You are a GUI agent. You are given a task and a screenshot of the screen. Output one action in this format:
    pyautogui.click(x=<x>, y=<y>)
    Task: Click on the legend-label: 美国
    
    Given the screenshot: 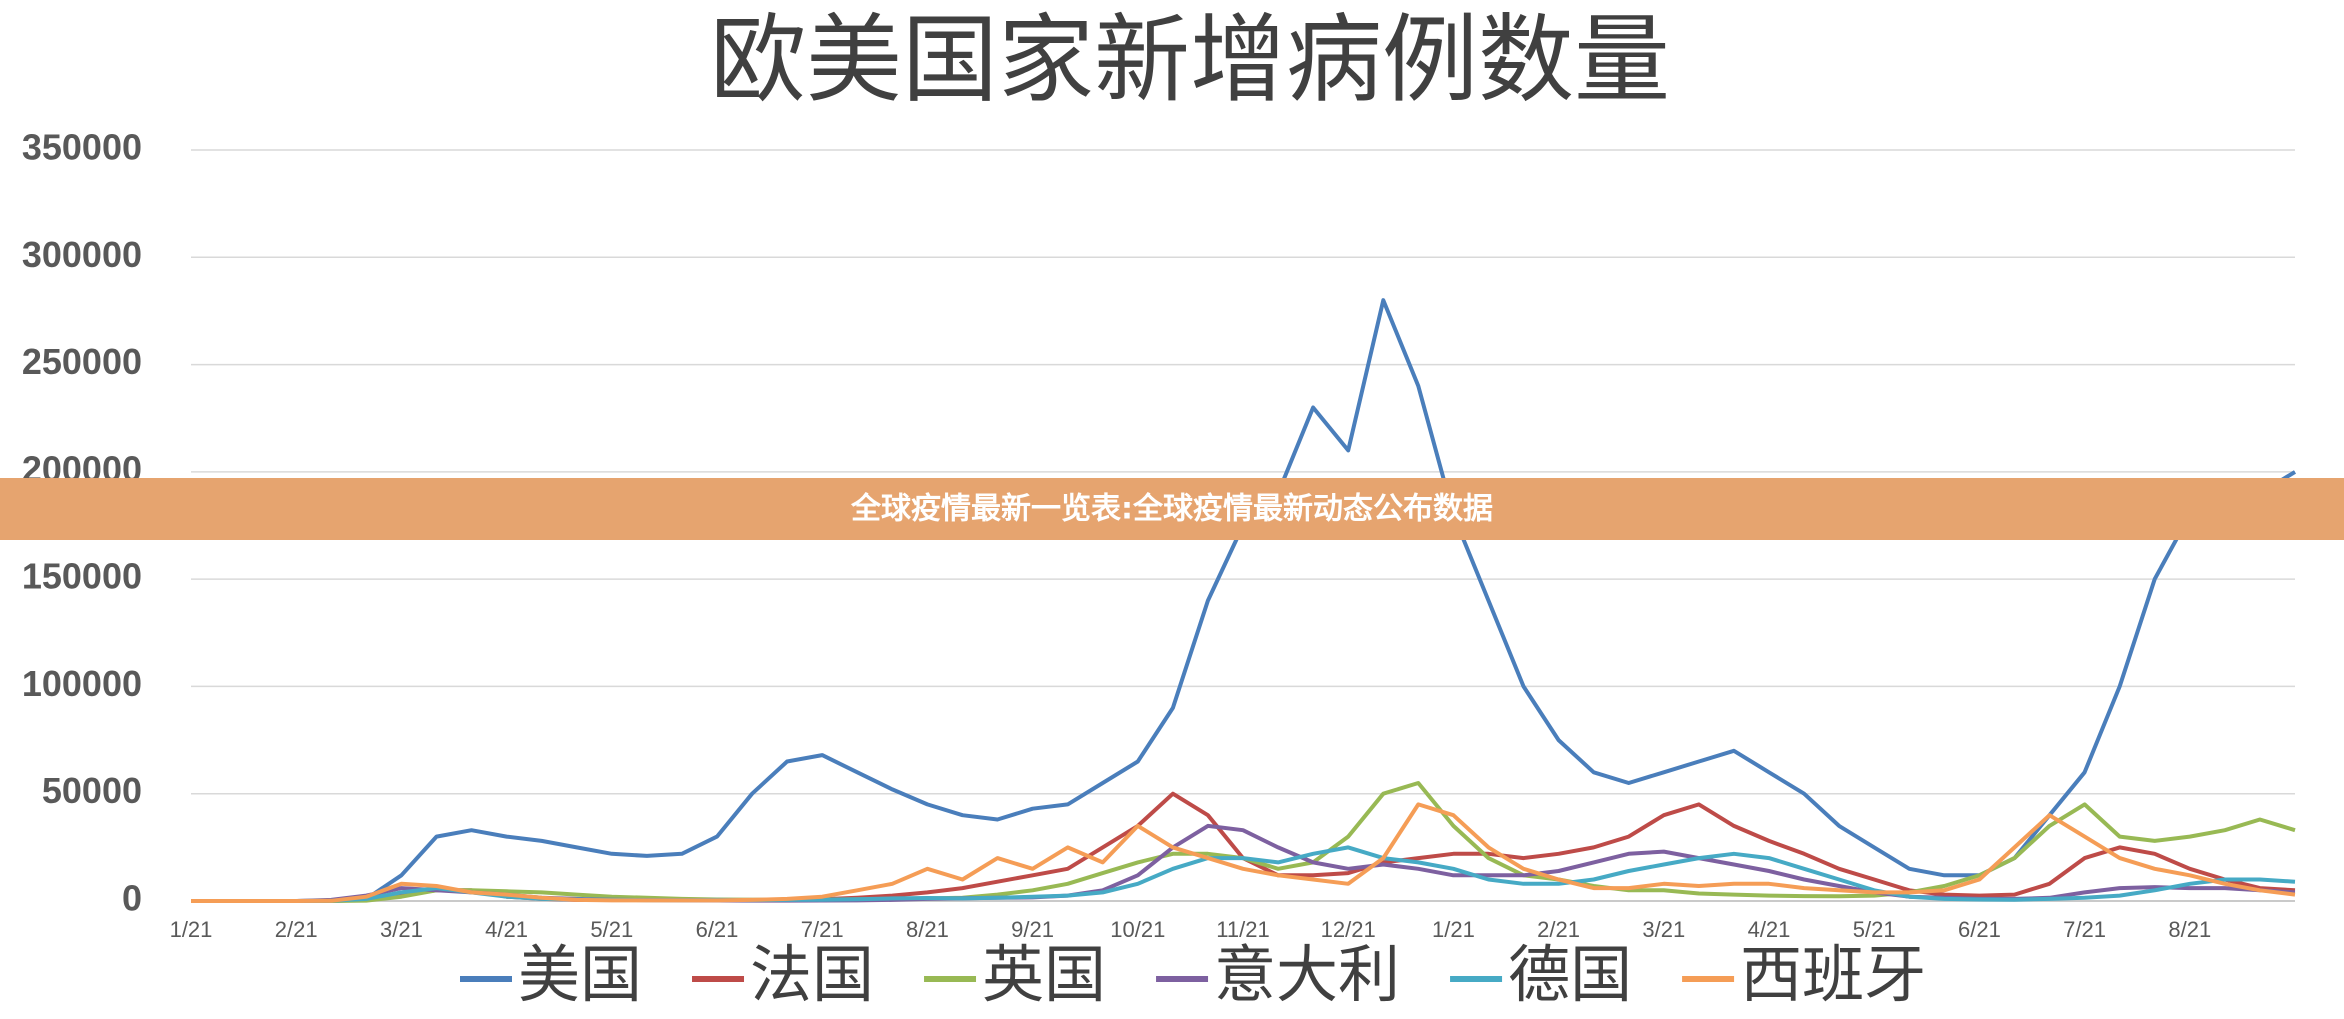 What is the action you would take?
    pyautogui.click(x=580, y=974)
    